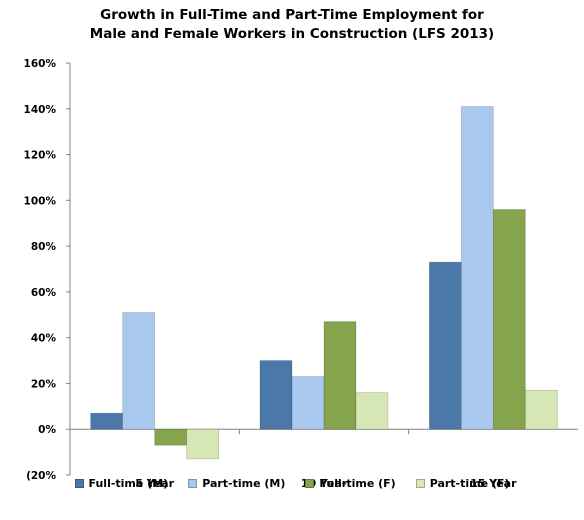 The image size is (584, 520). Describe the element at coordinates (41, 476) in the screenshot. I see `y-tick-label: (20%` at that location.